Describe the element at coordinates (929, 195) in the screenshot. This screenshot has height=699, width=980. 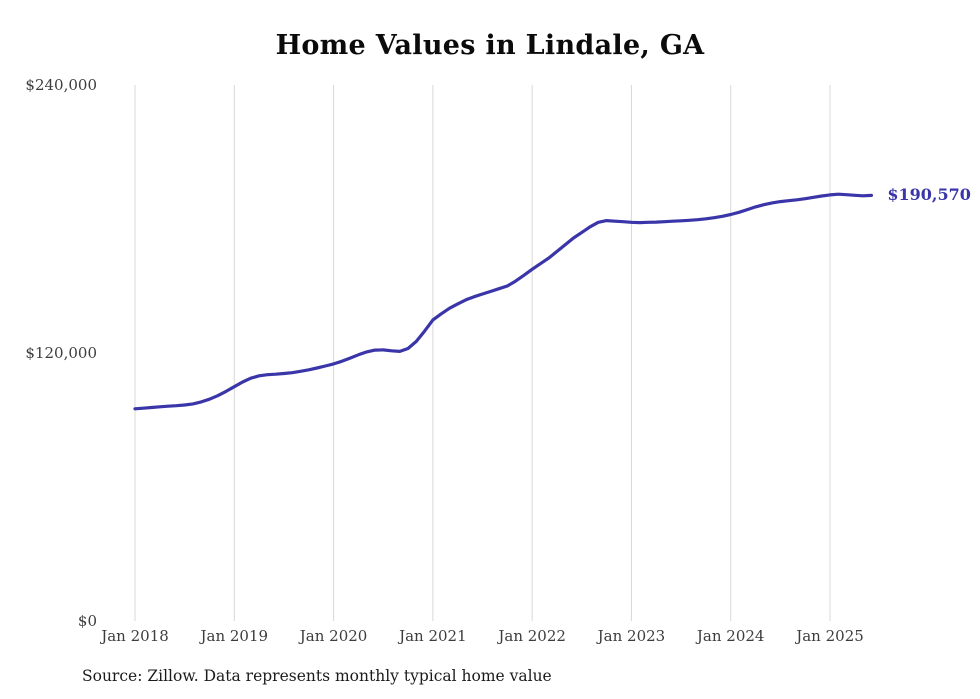
I see `current-value-label: $190,570` at that location.